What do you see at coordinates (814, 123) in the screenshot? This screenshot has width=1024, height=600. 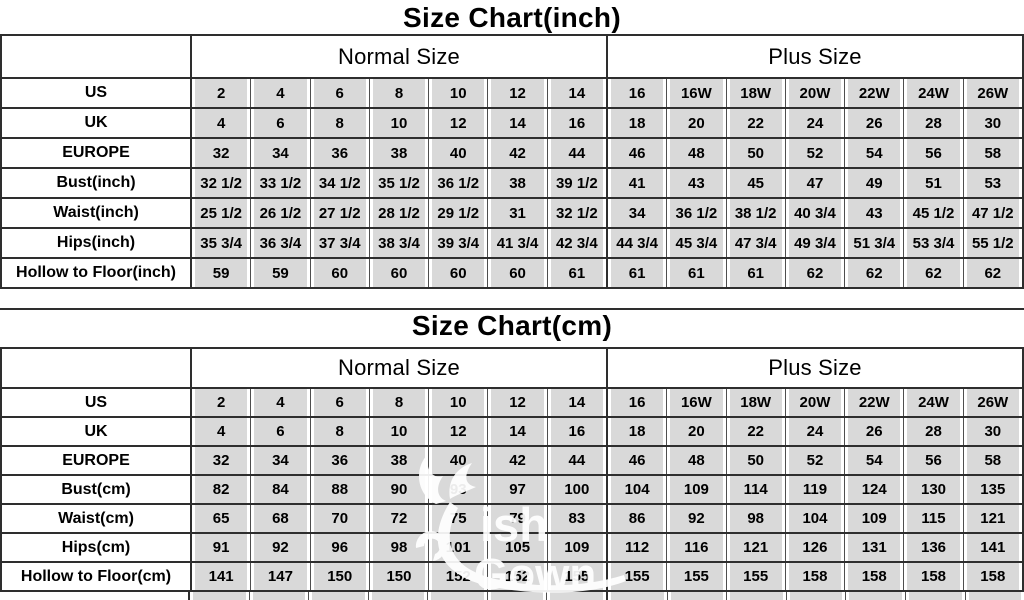 I see `size-value-cell: 24` at bounding box center [814, 123].